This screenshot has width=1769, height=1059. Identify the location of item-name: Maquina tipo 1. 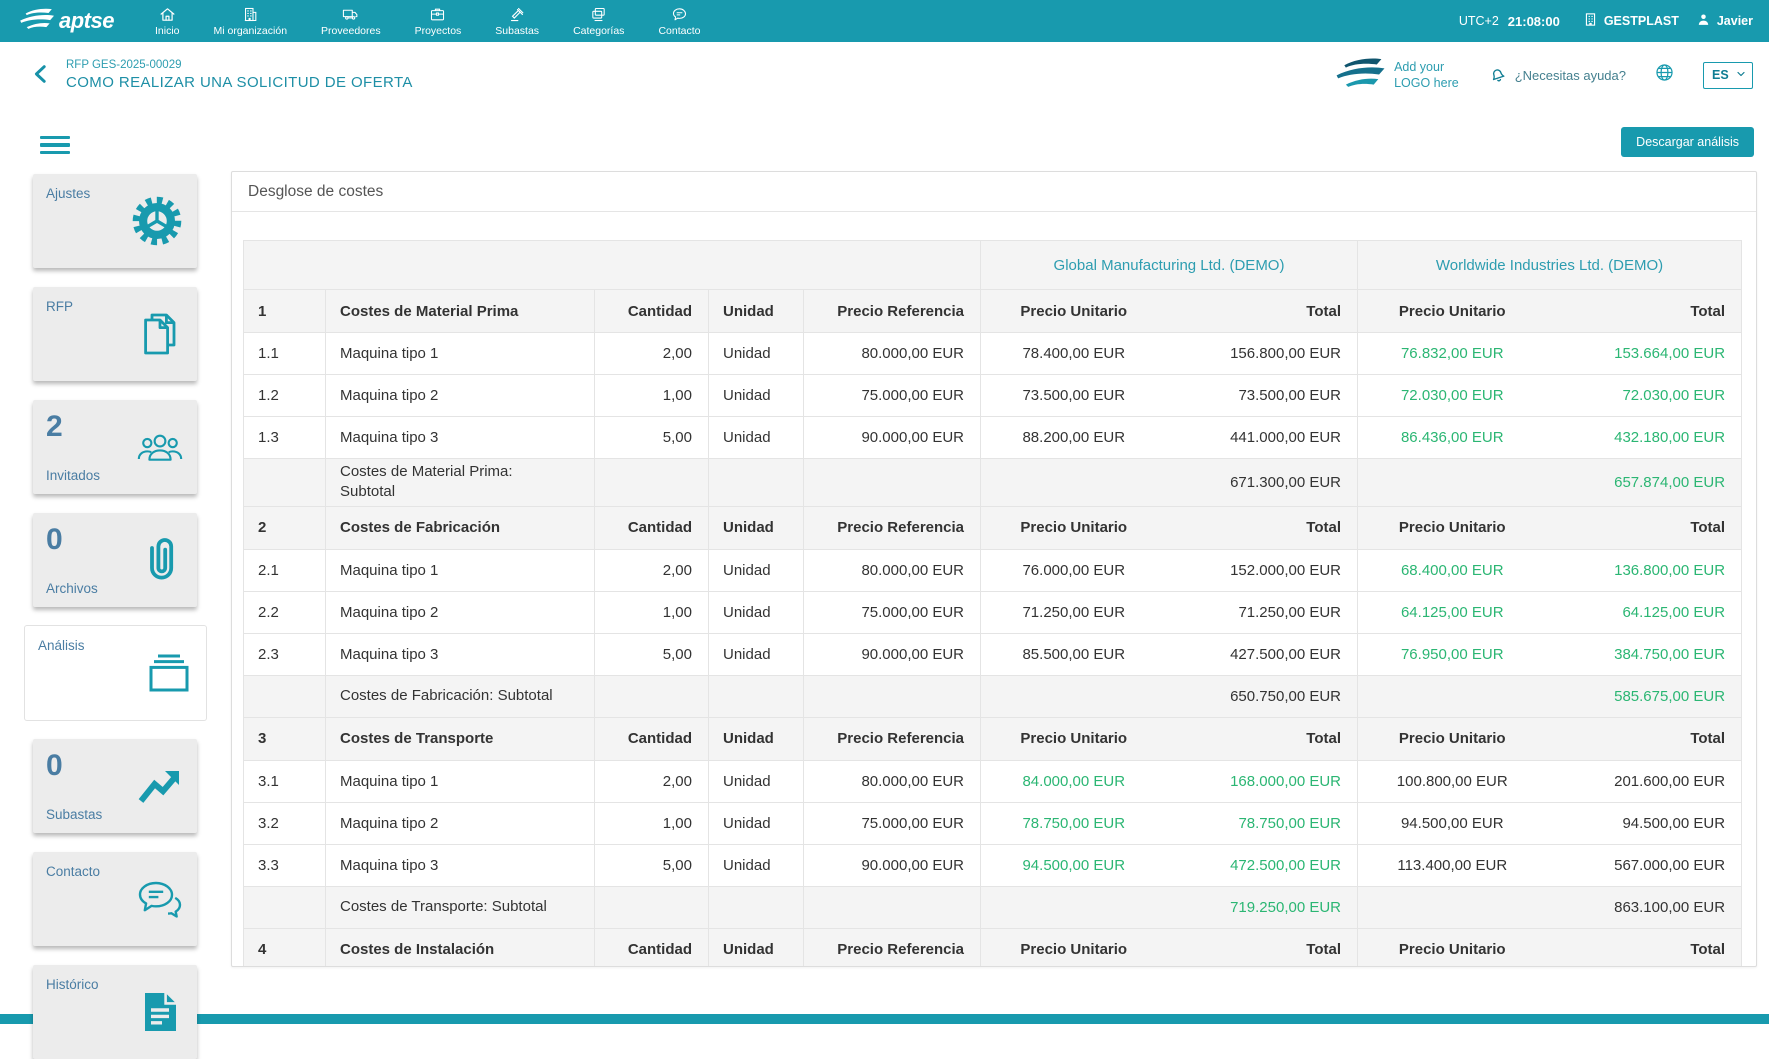
(460, 353).